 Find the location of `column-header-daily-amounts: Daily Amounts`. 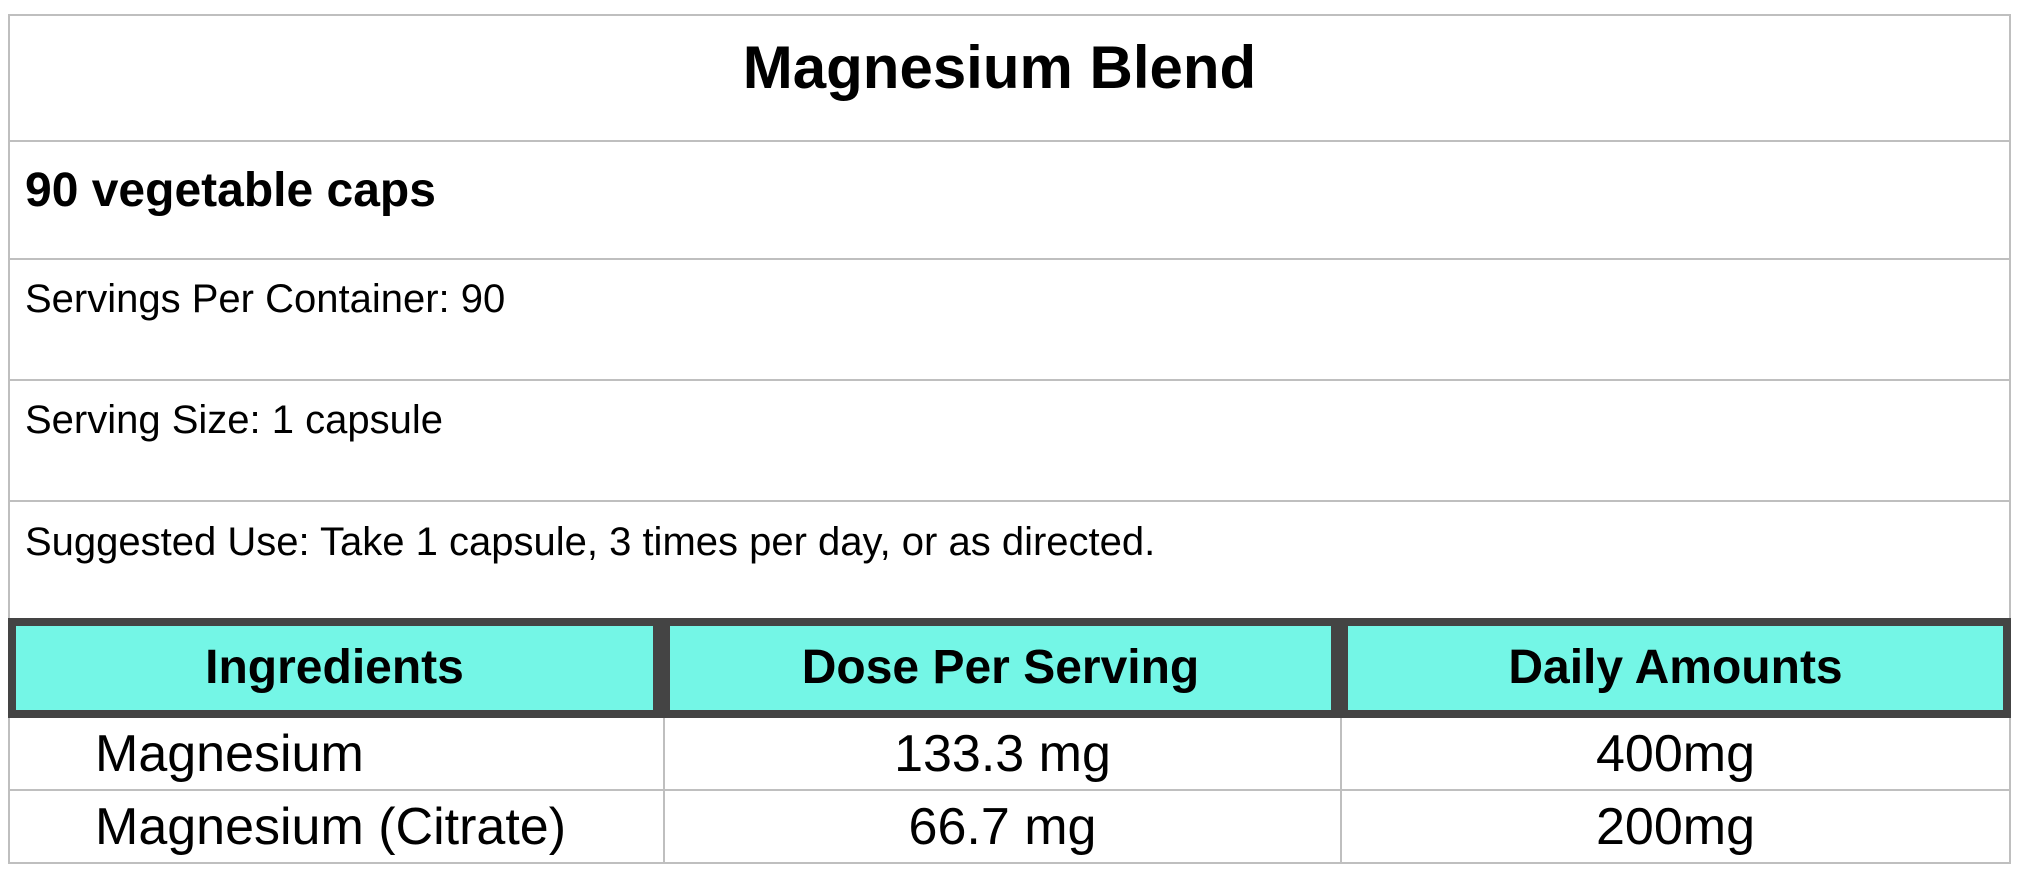

column-header-daily-amounts: Daily Amounts is located at coordinates (1675, 668).